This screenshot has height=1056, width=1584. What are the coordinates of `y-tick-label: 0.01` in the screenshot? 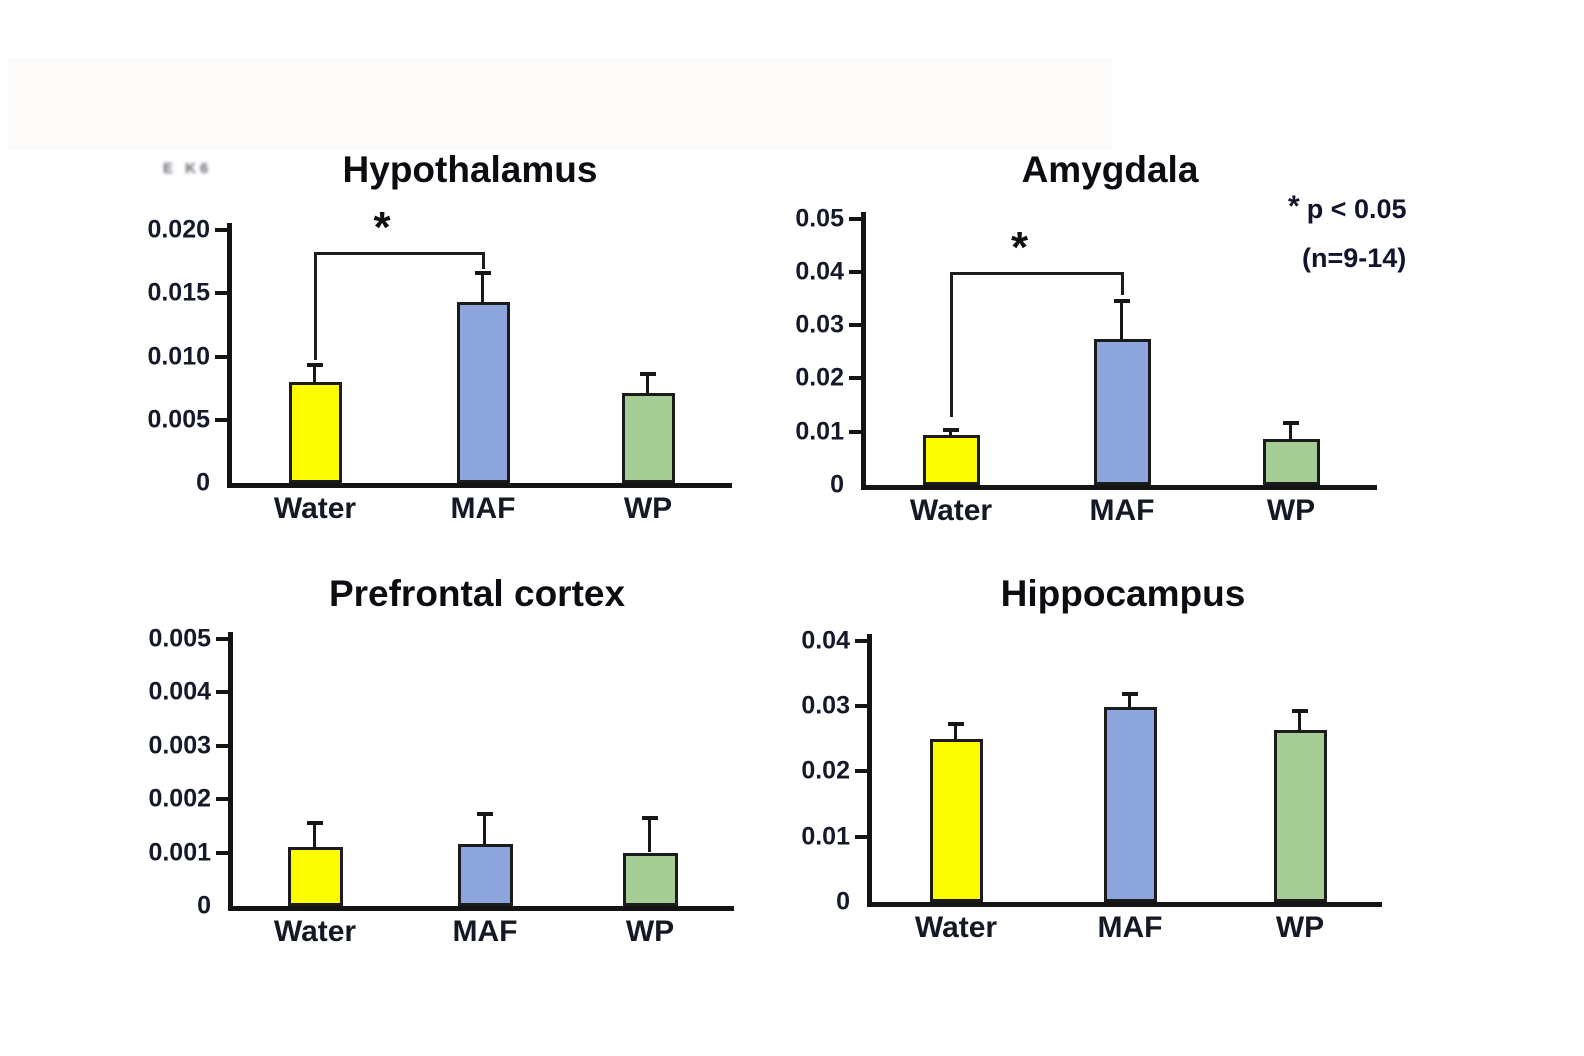 It's located at (819, 431).